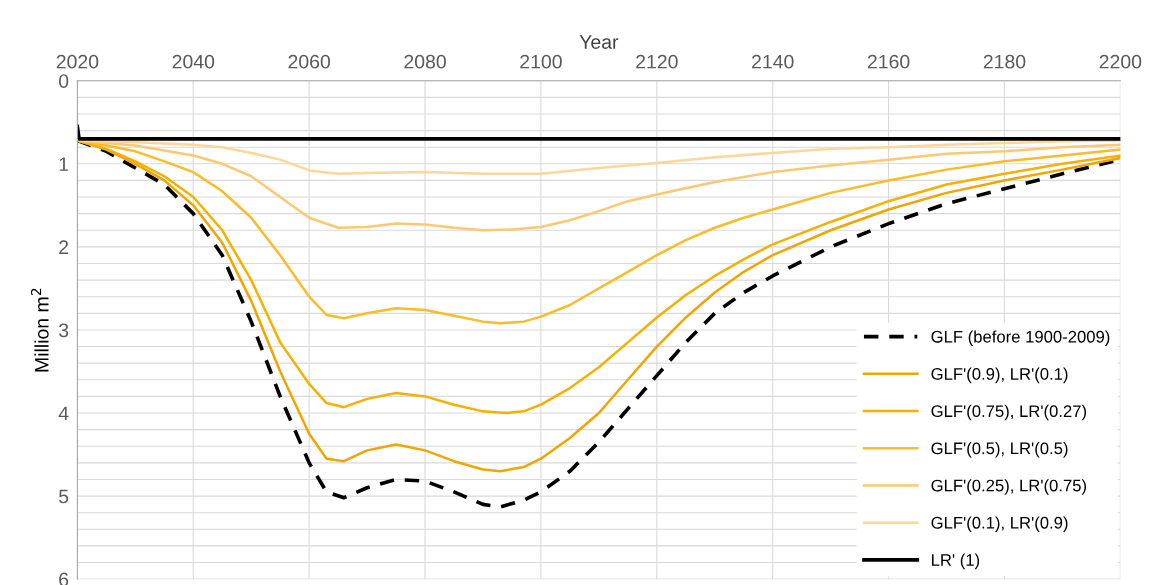 Image resolution: width=1155 pixels, height=585 pixels. Describe the element at coordinates (1009, 412) in the screenshot. I see `legend-label: GLF'(0.75), LR'(0.27)` at that location.